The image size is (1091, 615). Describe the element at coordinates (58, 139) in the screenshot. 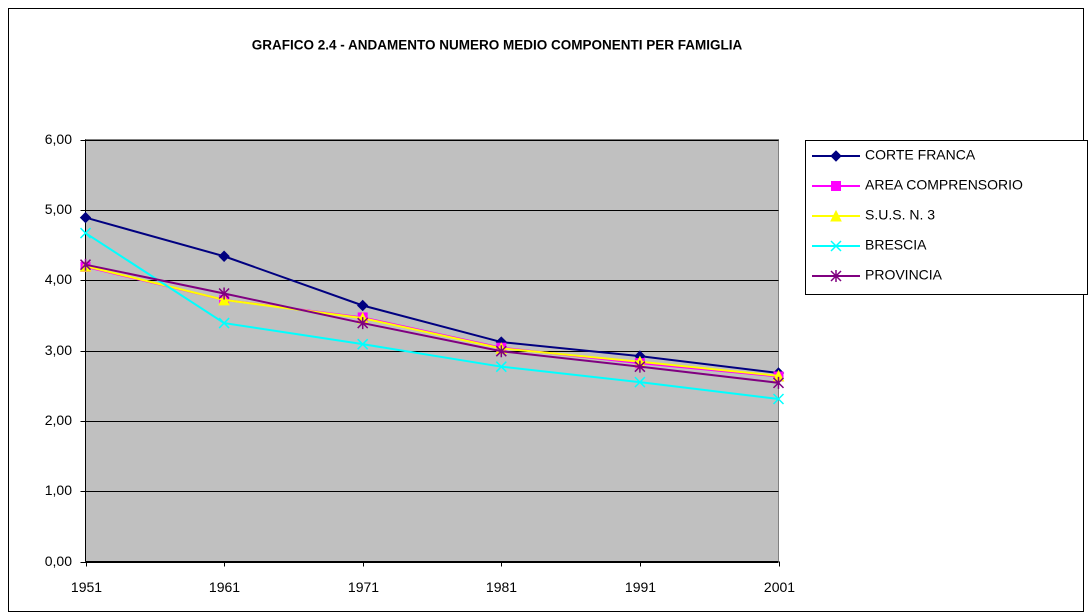

I see `y-tick-label: 6,00` at that location.